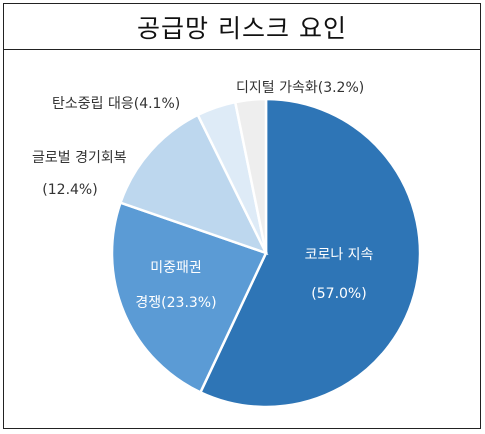  What do you see at coordinates (79, 158) in the screenshot?
I see `slice-label-global-line1: 글로벌 경기회복` at bounding box center [79, 158].